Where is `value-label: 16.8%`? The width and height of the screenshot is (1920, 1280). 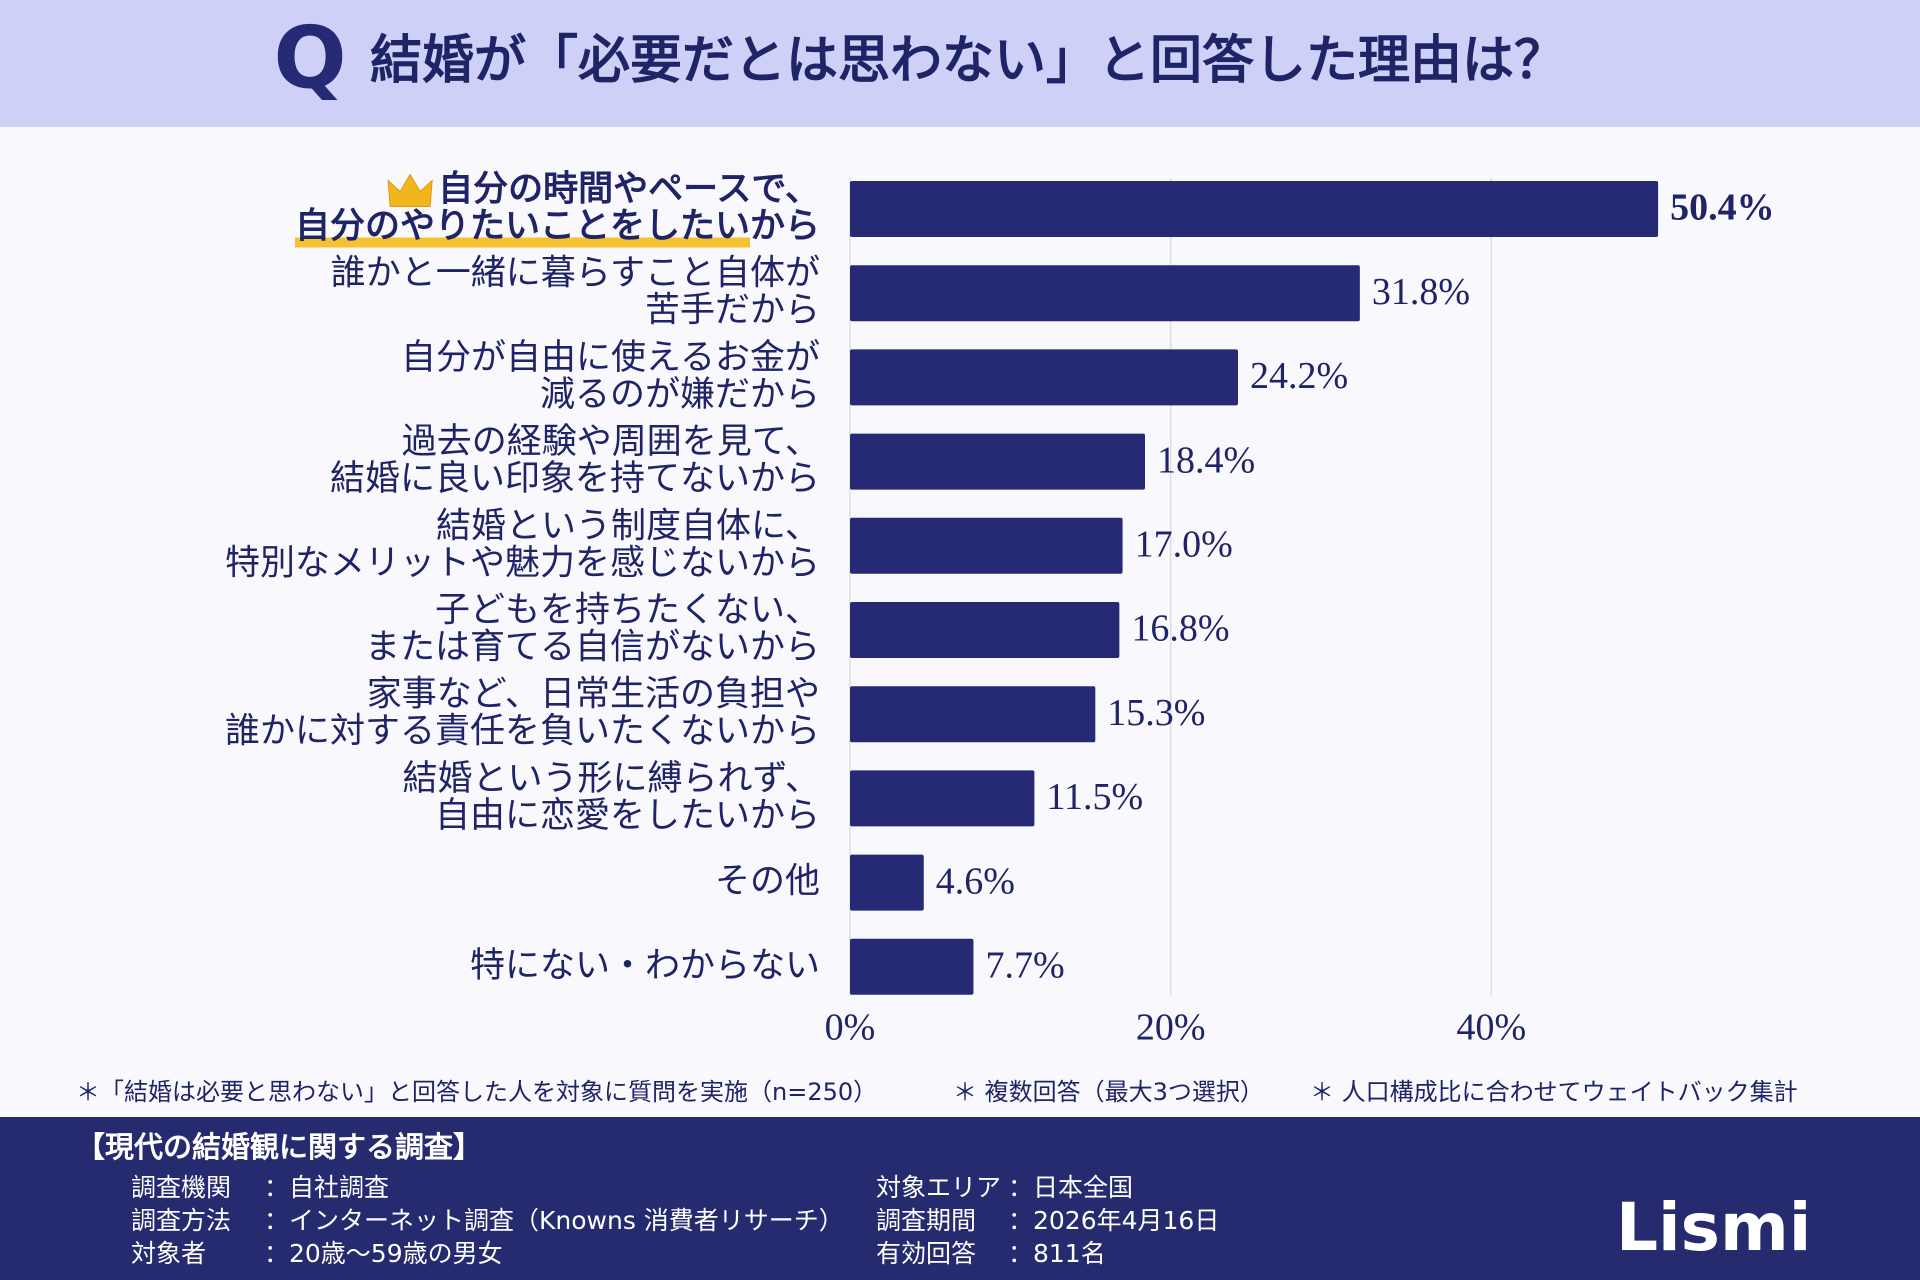 value-label: 16.8% is located at coordinates (1180, 629).